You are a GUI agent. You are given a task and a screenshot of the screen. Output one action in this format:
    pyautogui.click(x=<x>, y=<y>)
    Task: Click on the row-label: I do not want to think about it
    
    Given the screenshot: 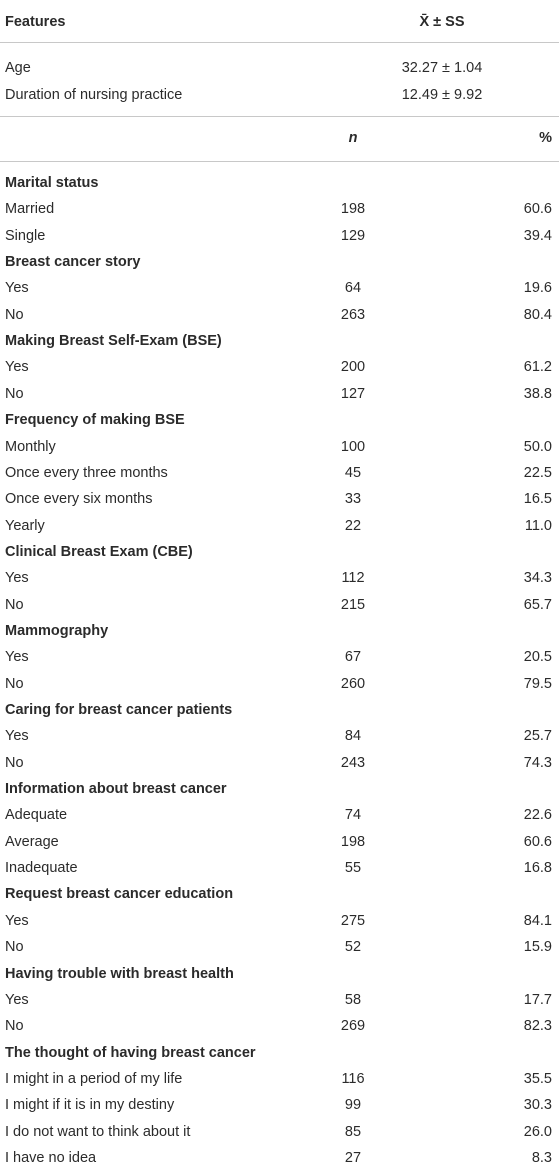 What is the action you would take?
    pyautogui.click(x=98, y=1131)
    